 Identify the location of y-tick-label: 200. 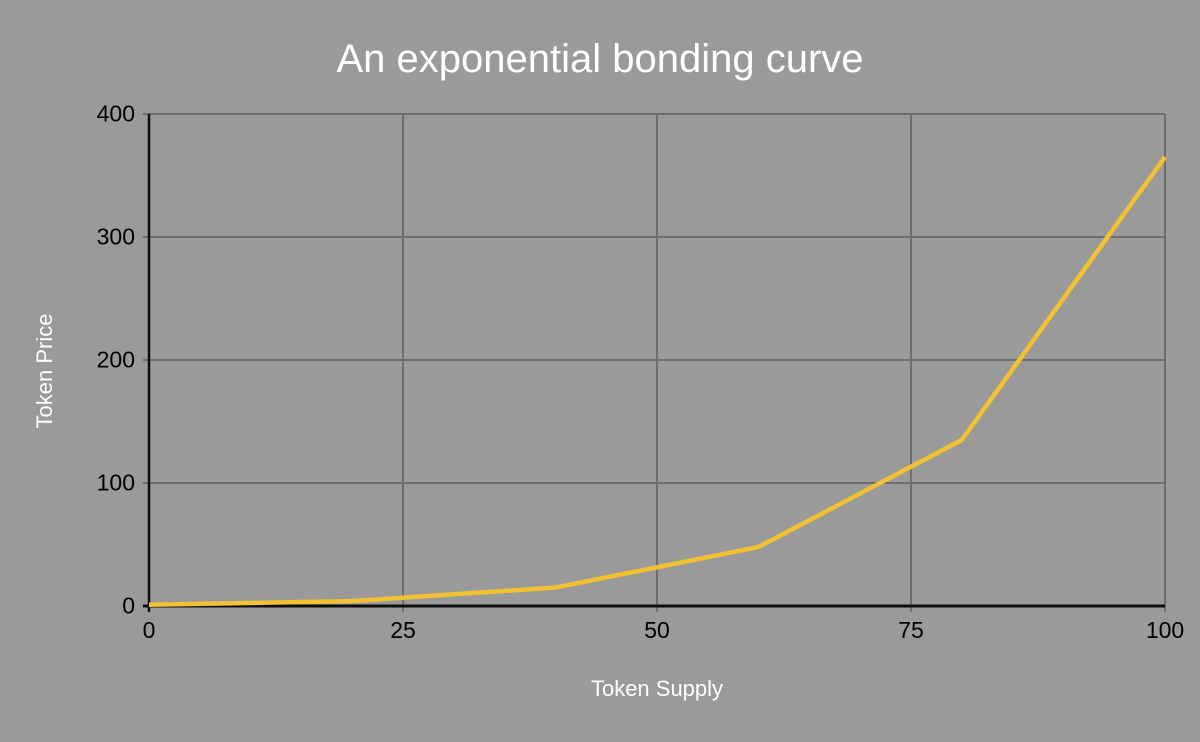
(115, 359).